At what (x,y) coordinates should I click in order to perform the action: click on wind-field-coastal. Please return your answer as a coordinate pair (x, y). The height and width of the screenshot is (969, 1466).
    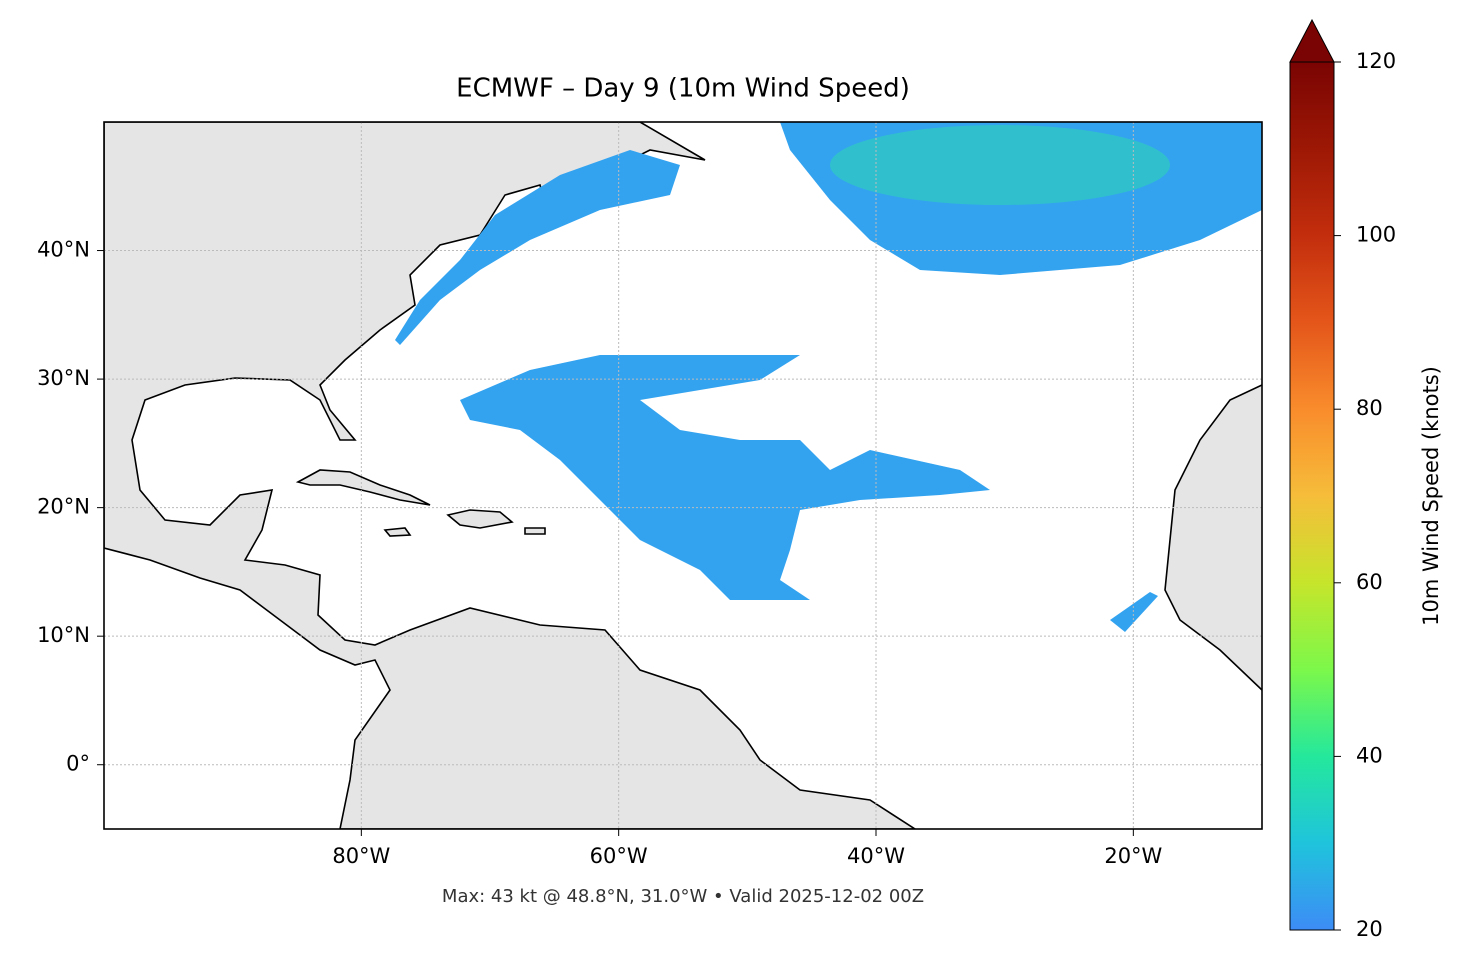
    Looking at the image, I should click on (537, 247).